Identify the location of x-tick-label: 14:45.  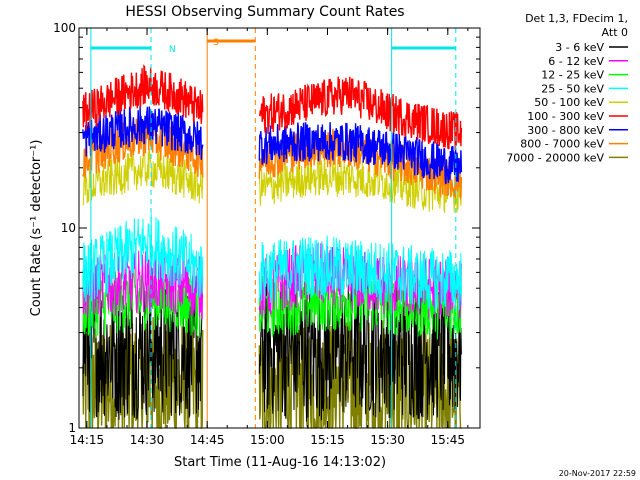
(207, 440).